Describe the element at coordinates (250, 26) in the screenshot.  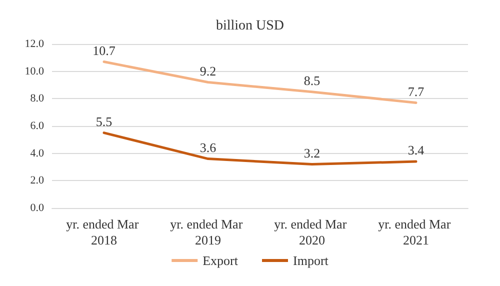
I see `chart-title: billion USD` at that location.